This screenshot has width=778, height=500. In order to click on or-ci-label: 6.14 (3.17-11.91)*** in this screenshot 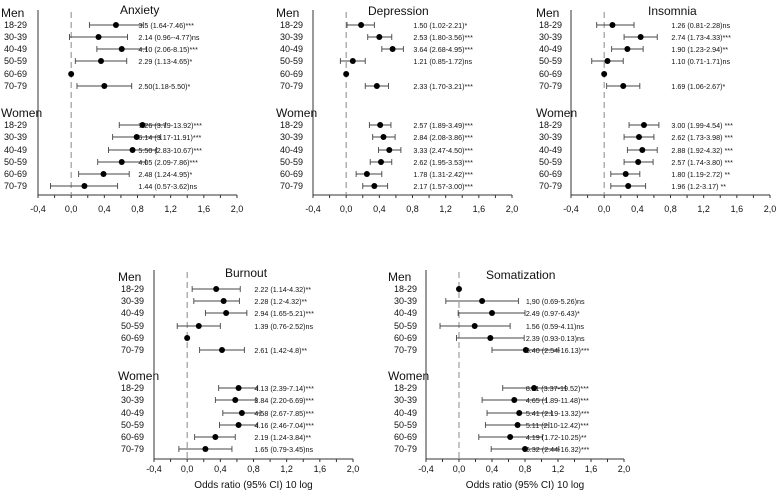, I will do `click(169, 137)`.